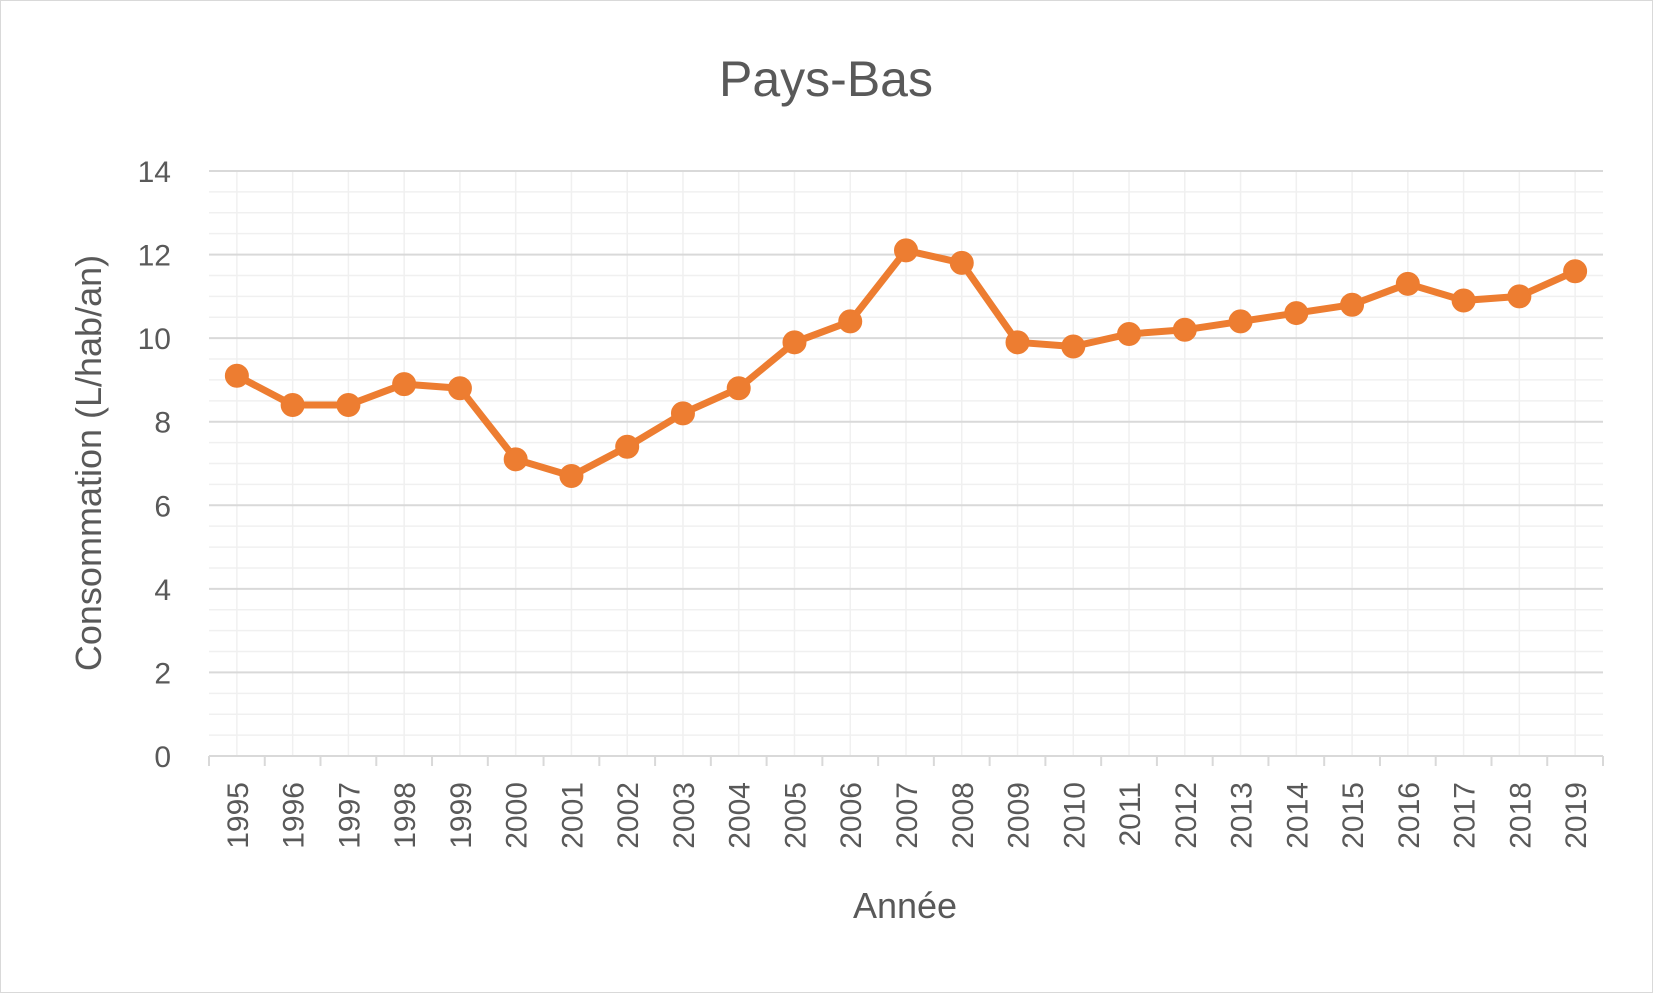 This screenshot has width=1653, height=993. What do you see at coordinates (154, 172) in the screenshot?
I see `y-tick-label: 14` at bounding box center [154, 172].